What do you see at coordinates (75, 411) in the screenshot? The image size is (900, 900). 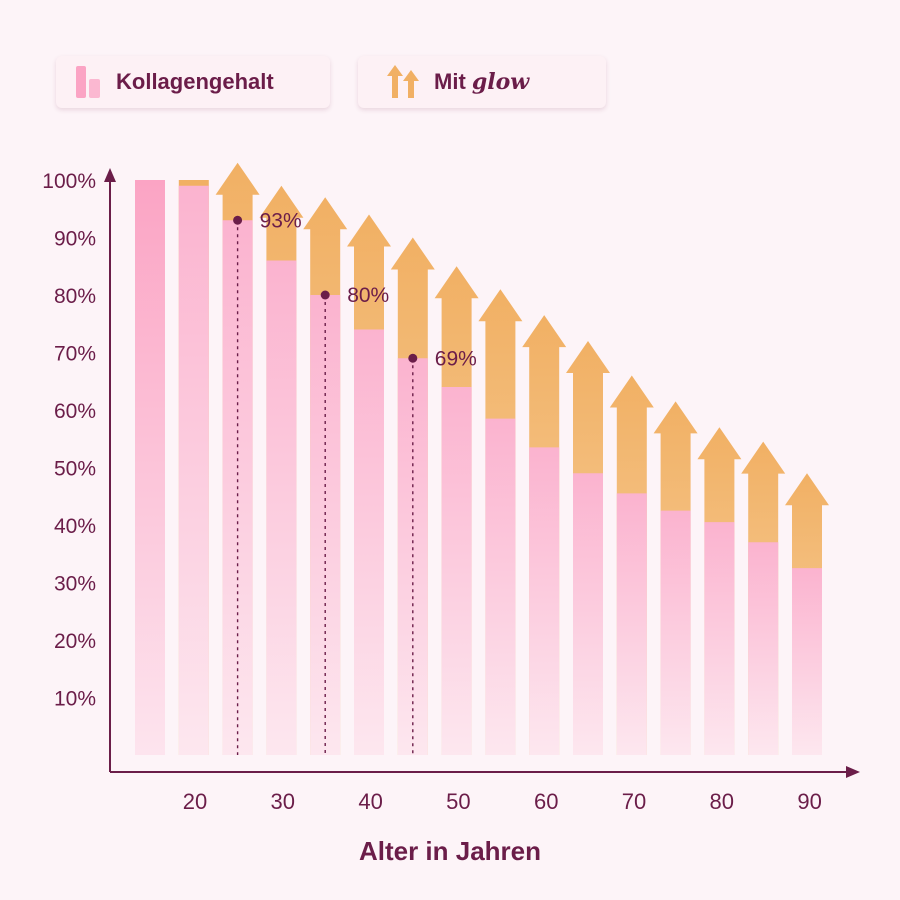 I see `y-tick-label: 60%` at bounding box center [75, 411].